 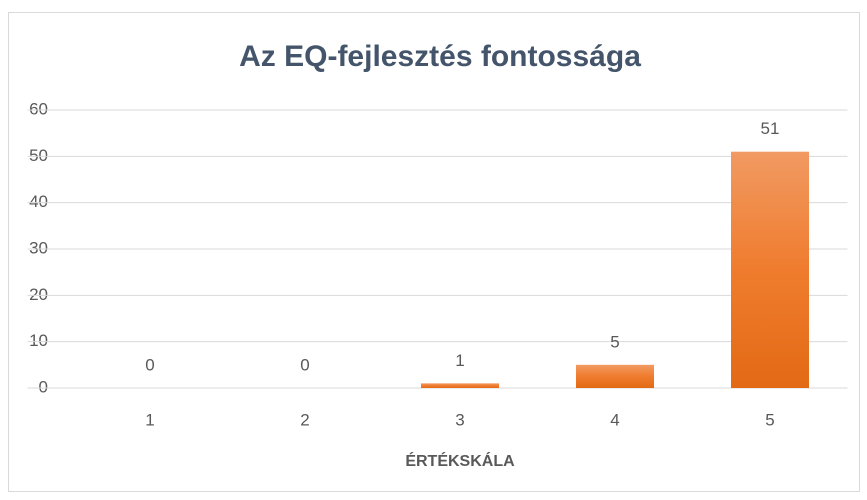 I want to click on x-tick-label: 4, so click(x=614, y=419).